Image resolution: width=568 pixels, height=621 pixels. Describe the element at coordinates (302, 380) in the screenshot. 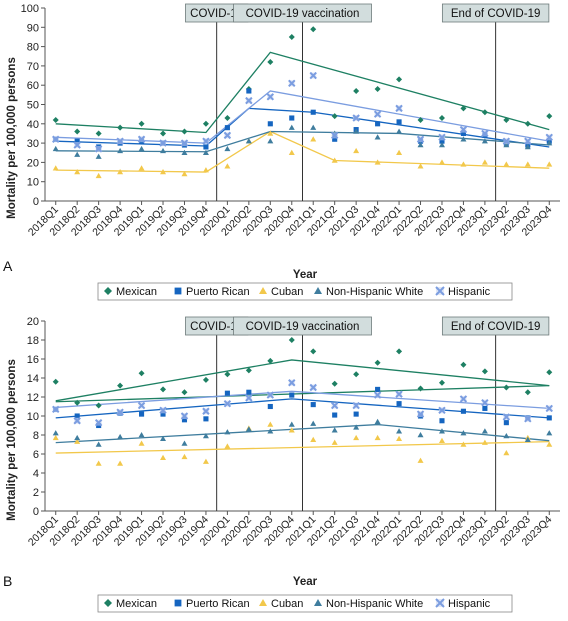

I see `panel-b-mexican-trend-line` at that location.